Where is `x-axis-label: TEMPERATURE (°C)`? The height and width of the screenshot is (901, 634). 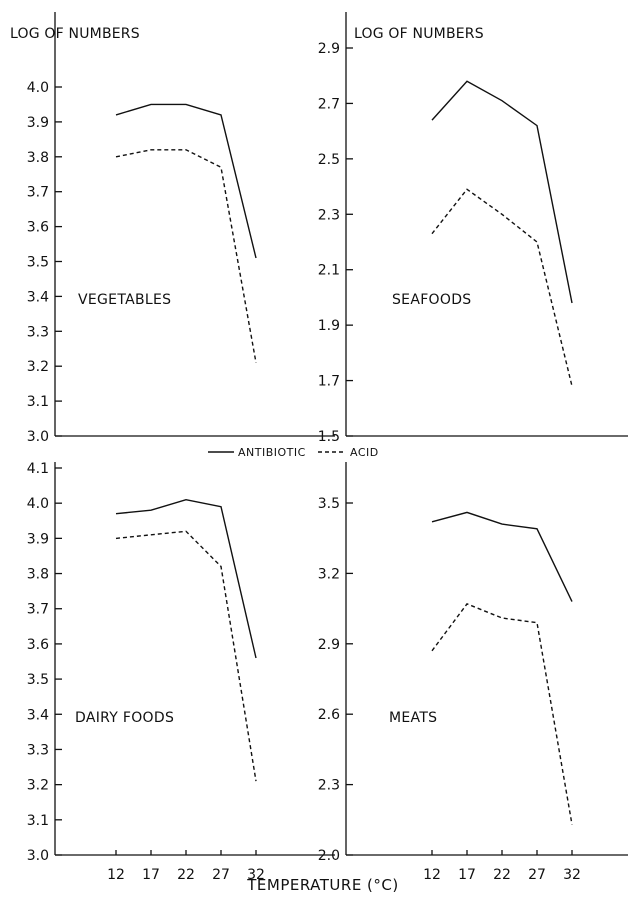
x-axis-label: TEMPERATURE (°C) is located at coordinates (322, 885).